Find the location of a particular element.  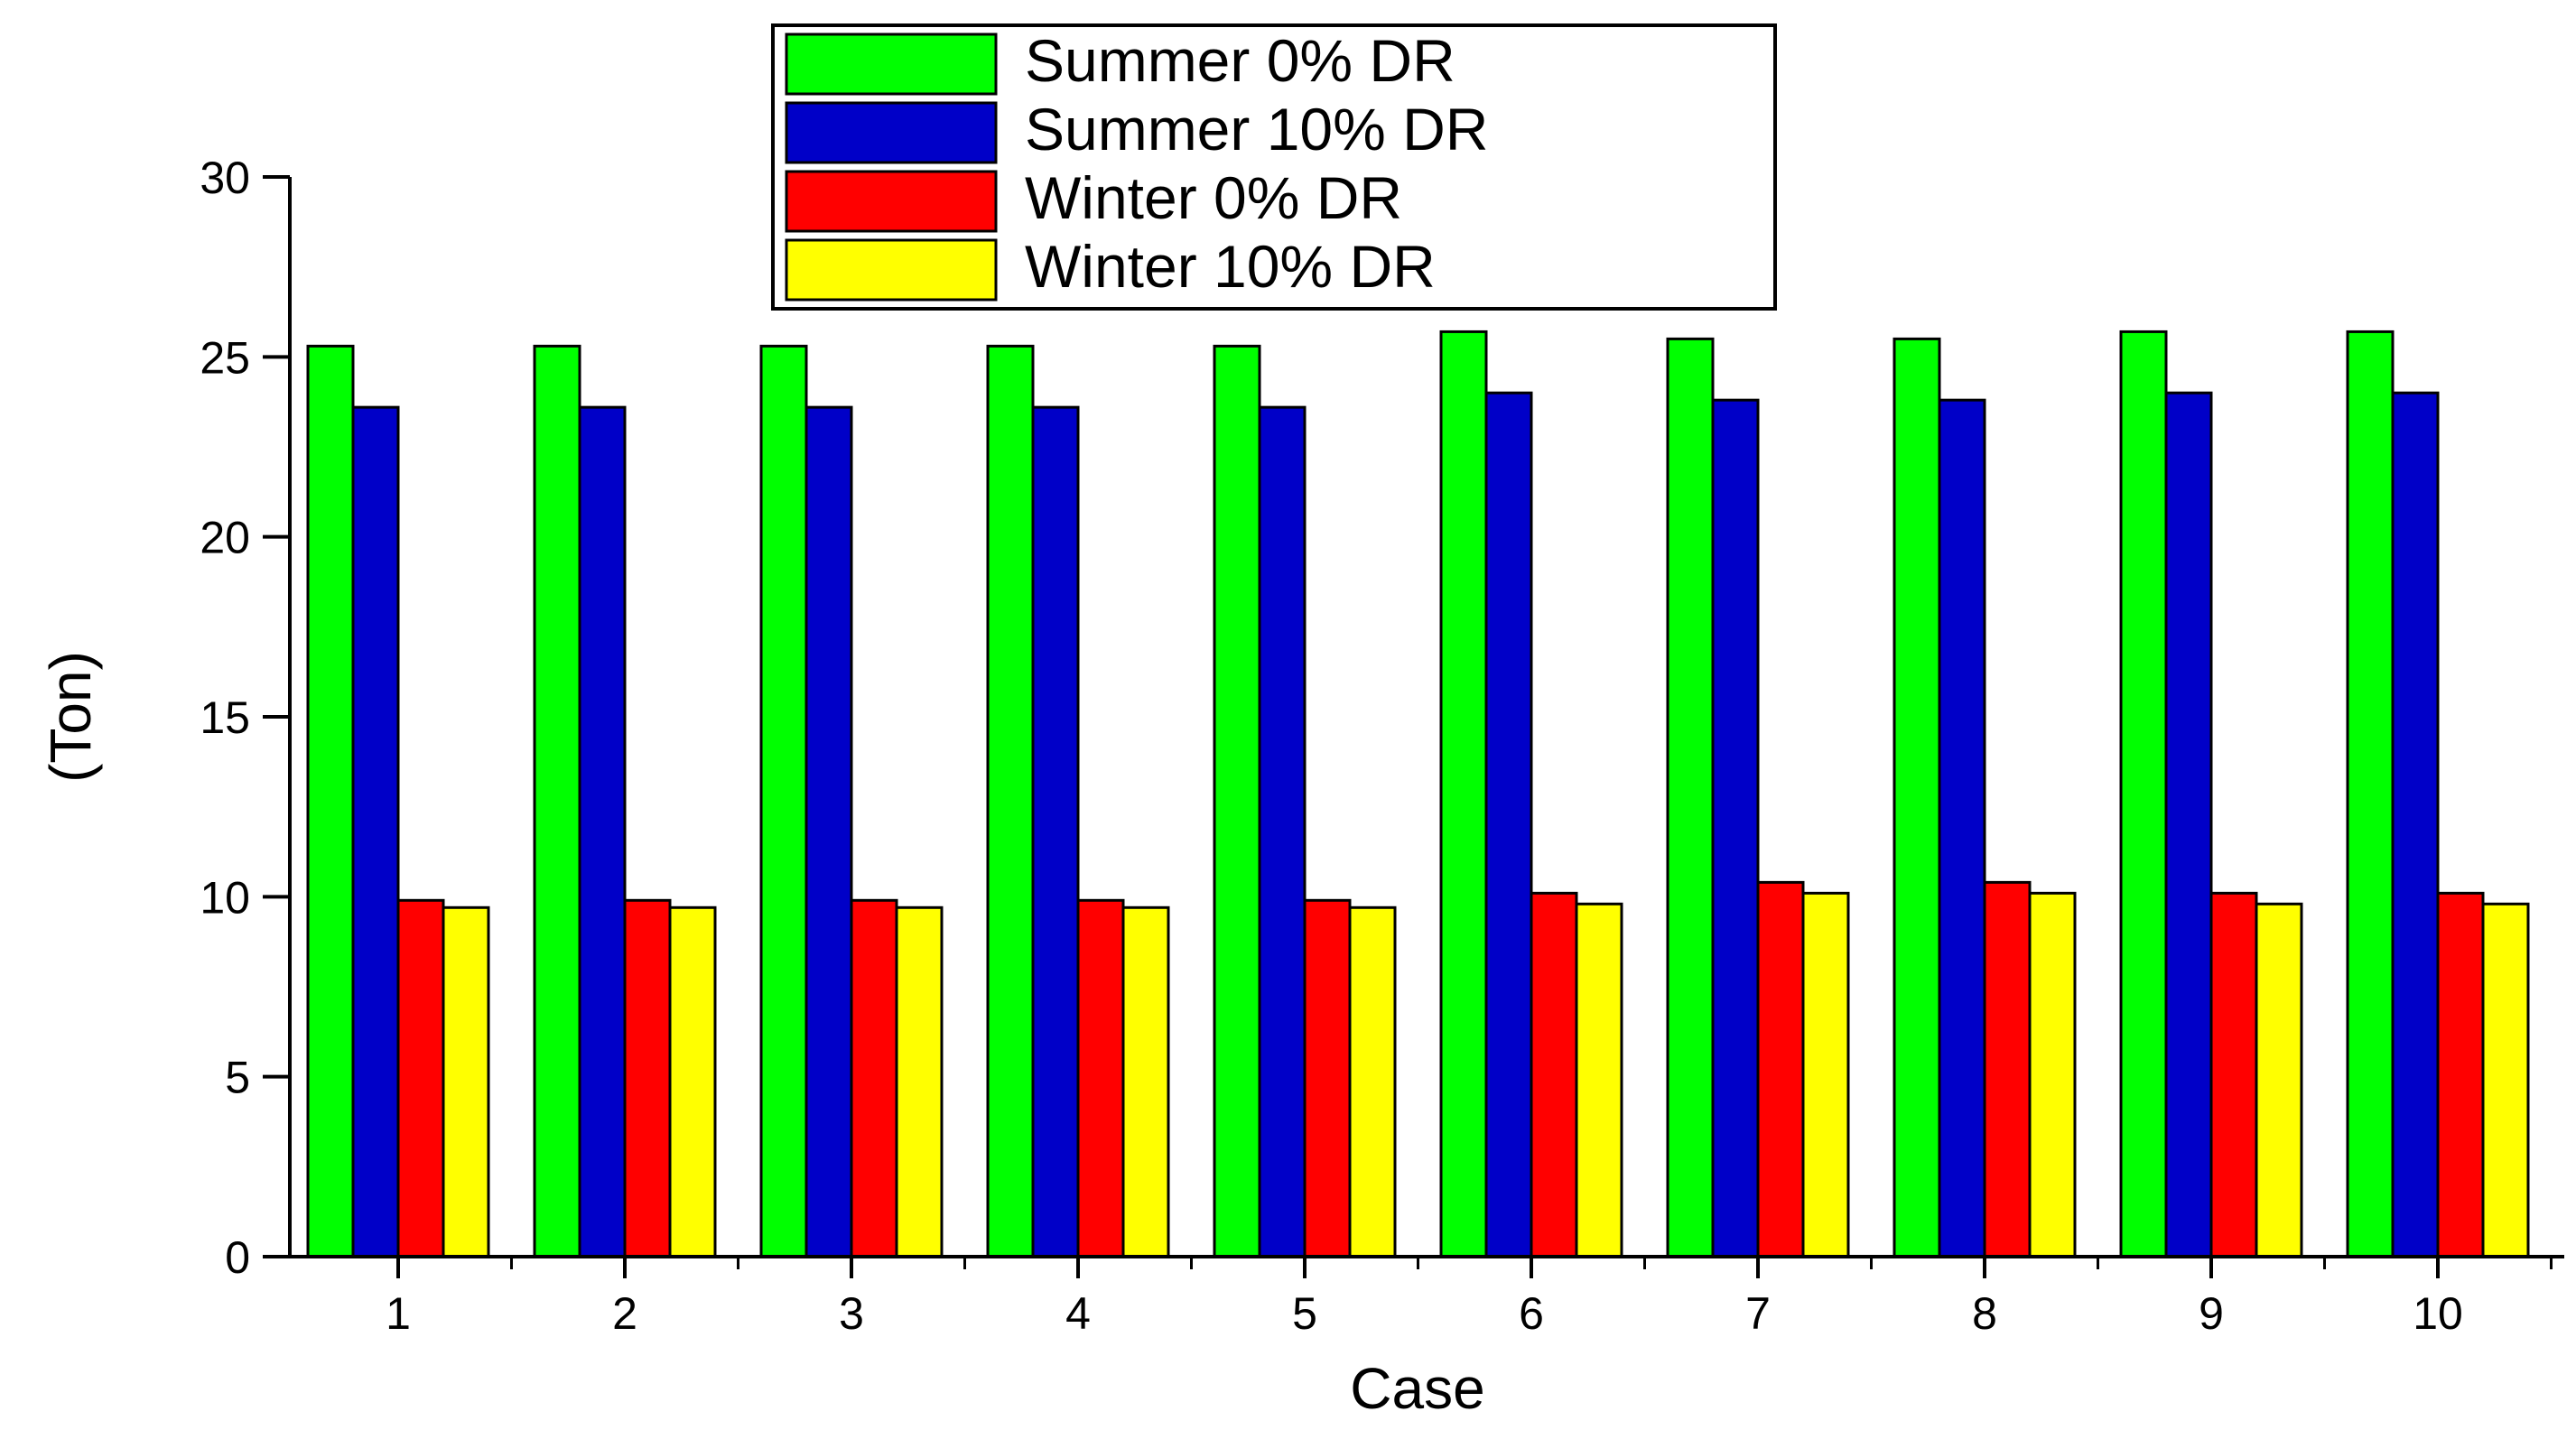

x-tick-label: 4 is located at coordinates (1078, 1313).